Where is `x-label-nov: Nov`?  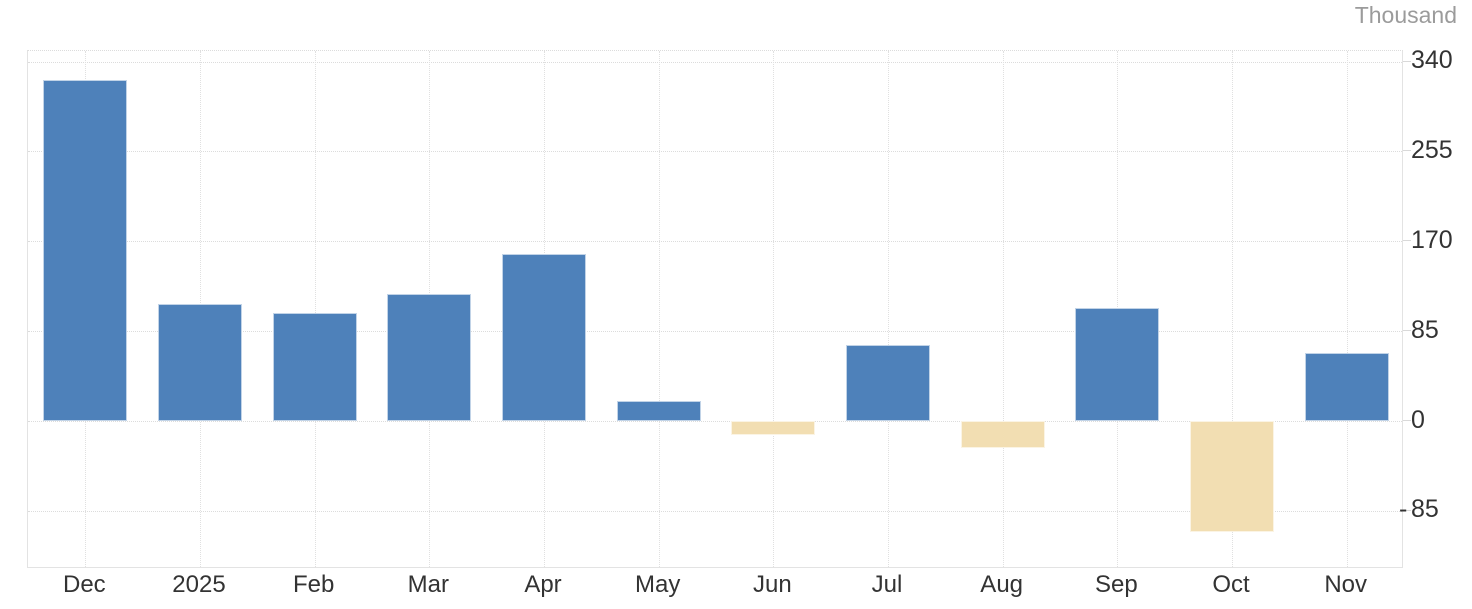
x-label-nov: Nov is located at coordinates (1345, 584).